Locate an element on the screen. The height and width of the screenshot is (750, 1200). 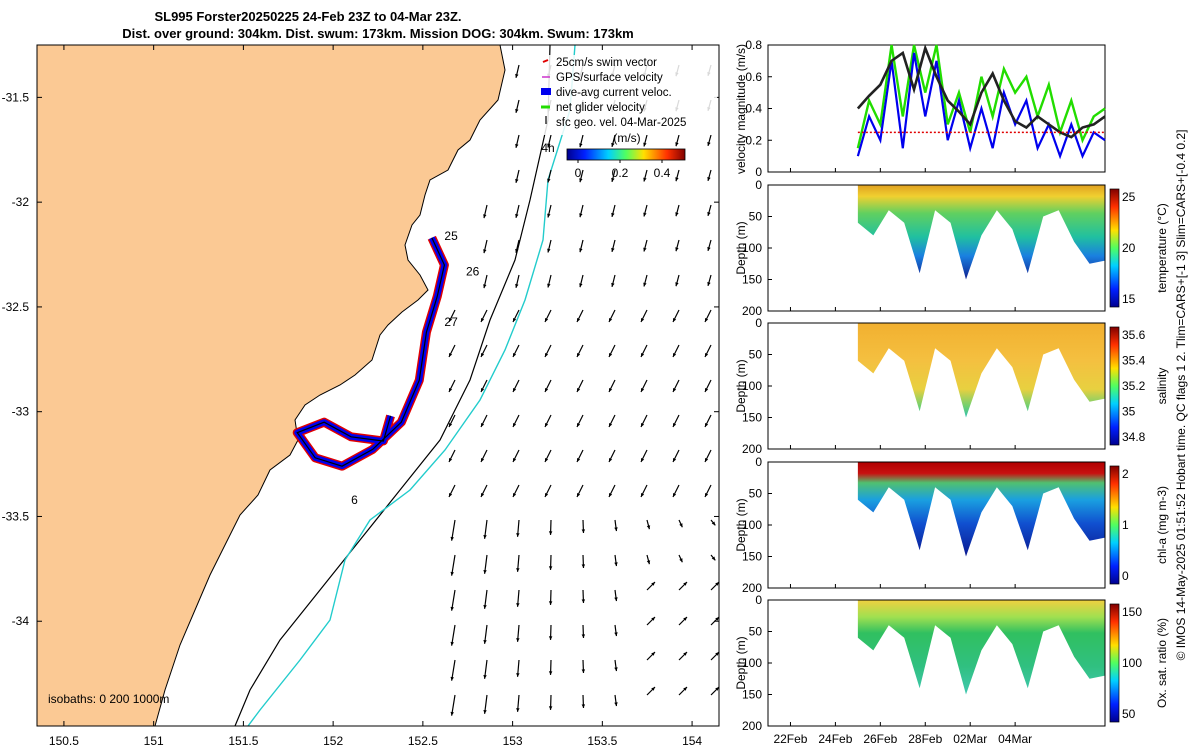
colorbar-tick-label: 0 is located at coordinates (1125, 576).